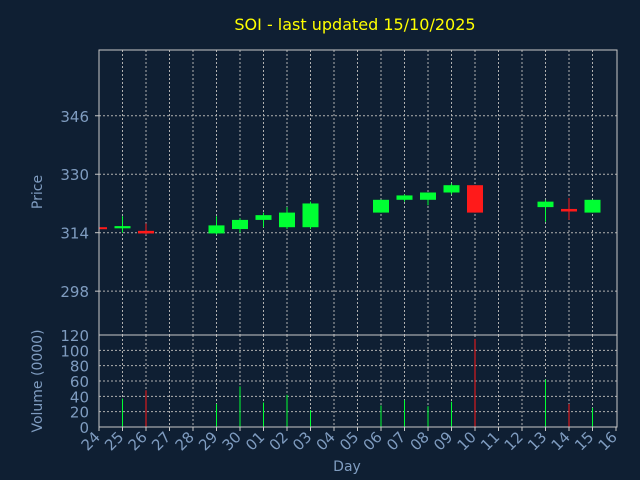 This screenshot has height=480, width=640. Describe the element at coordinates (74, 336) in the screenshot. I see `volume-tick-label: 120` at that location.